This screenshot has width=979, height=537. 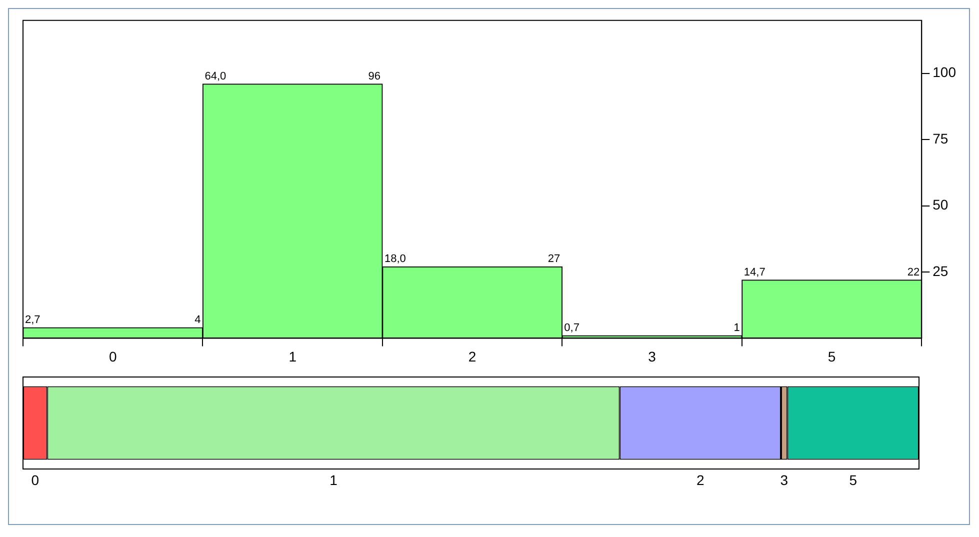 What do you see at coordinates (554, 259) in the screenshot?
I see `data-label: 27` at bounding box center [554, 259].